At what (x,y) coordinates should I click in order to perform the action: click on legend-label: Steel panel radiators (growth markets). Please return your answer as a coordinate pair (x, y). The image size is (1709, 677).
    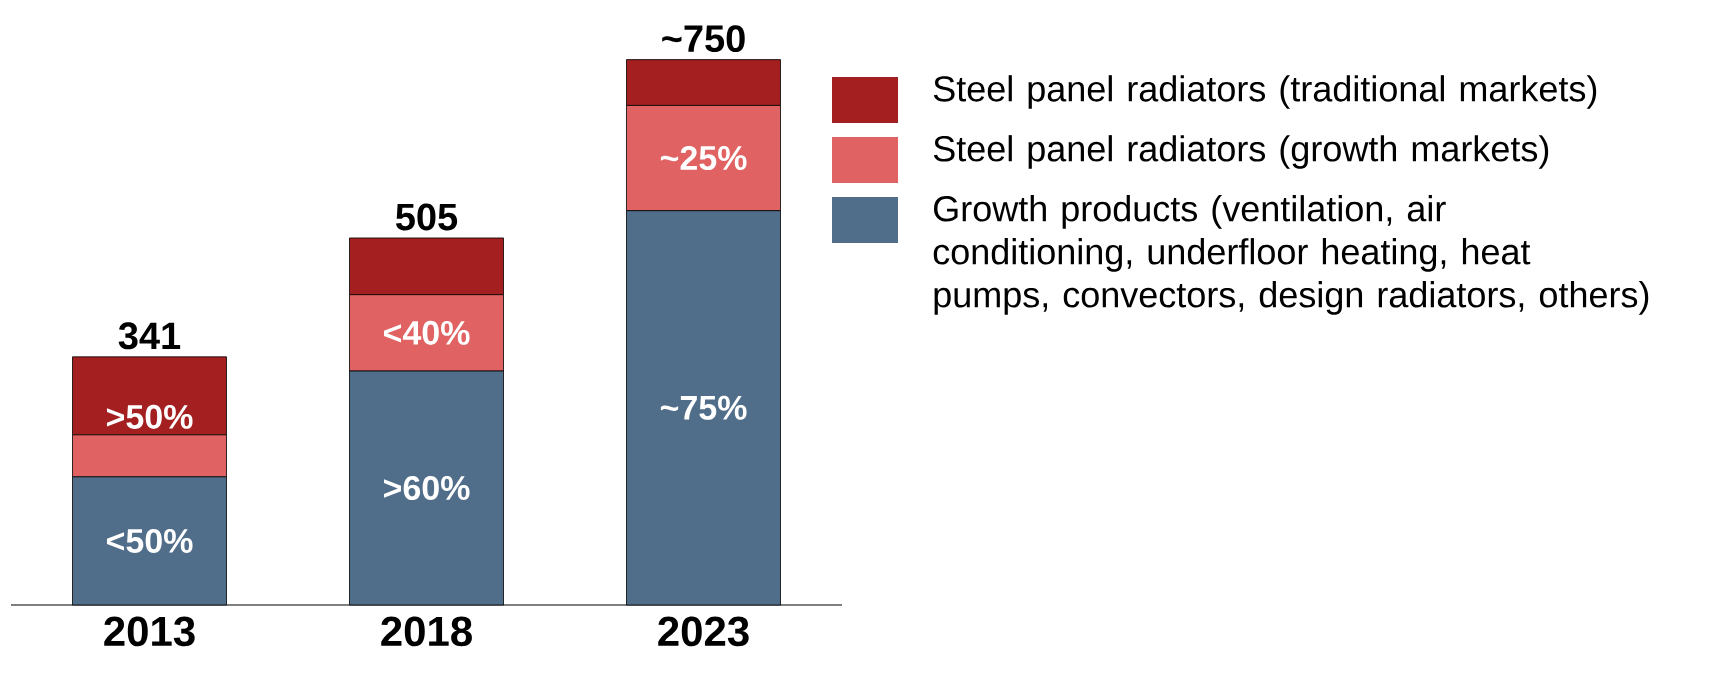
    Looking at the image, I should click on (1241, 152).